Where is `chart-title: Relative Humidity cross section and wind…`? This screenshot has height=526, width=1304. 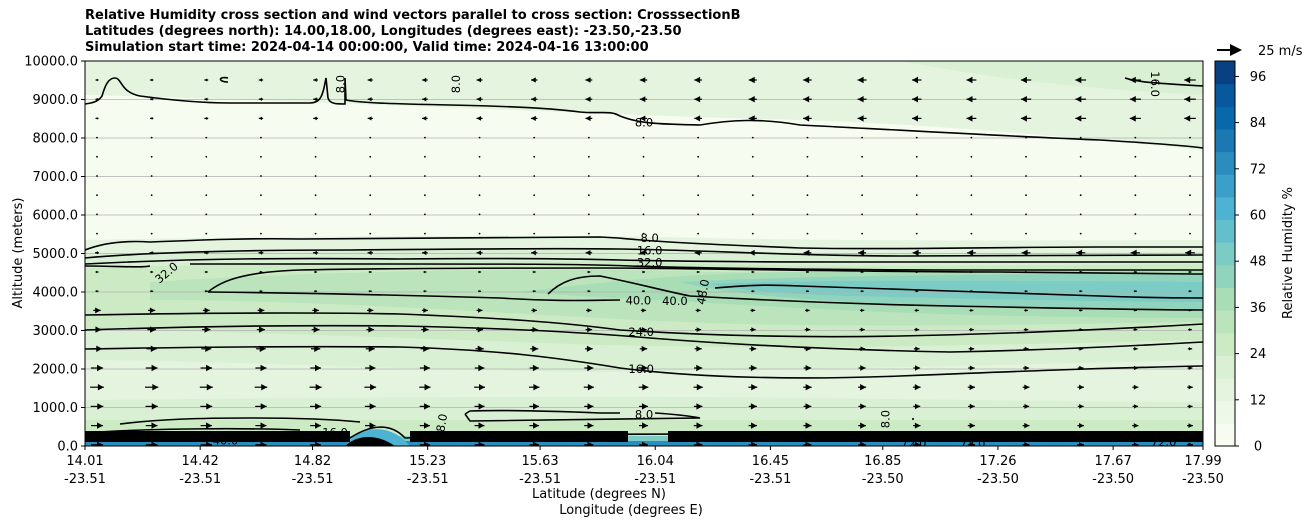
chart-title: Relative Humidity cross section and wind… is located at coordinates (413, 32).